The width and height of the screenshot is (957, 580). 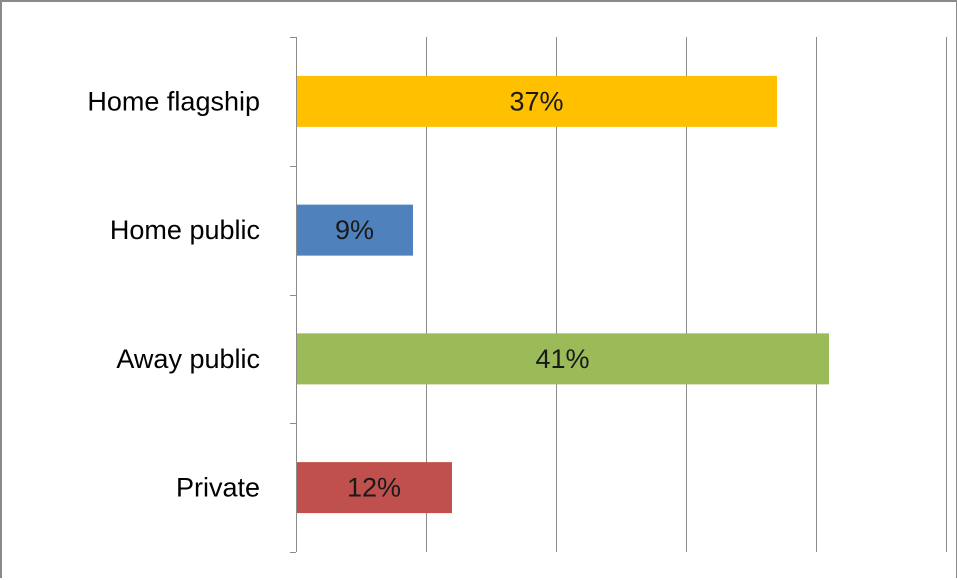 I want to click on category-label: Private, so click(x=218, y=488).